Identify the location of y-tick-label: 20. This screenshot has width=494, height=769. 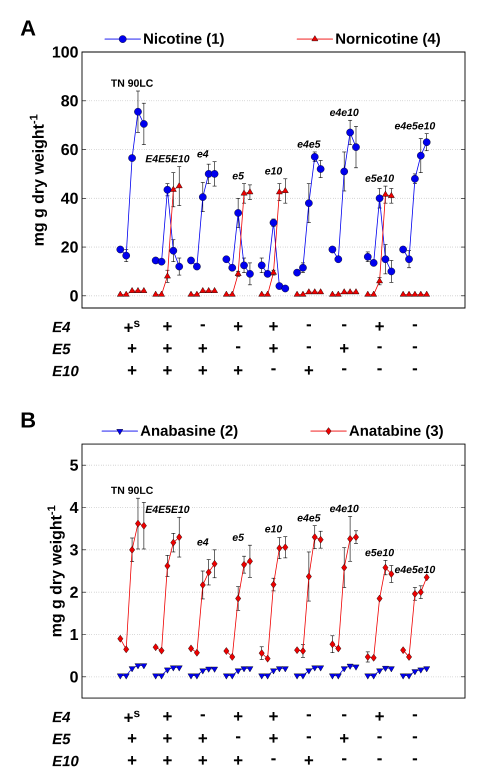
(69, 247).